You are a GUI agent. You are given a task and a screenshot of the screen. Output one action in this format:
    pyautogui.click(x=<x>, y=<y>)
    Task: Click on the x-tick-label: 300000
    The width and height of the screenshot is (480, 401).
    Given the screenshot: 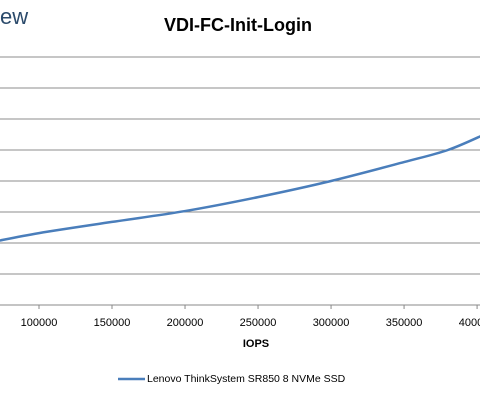 What is the action you would take?
    pyautogui.click(x=331, y=323)
    